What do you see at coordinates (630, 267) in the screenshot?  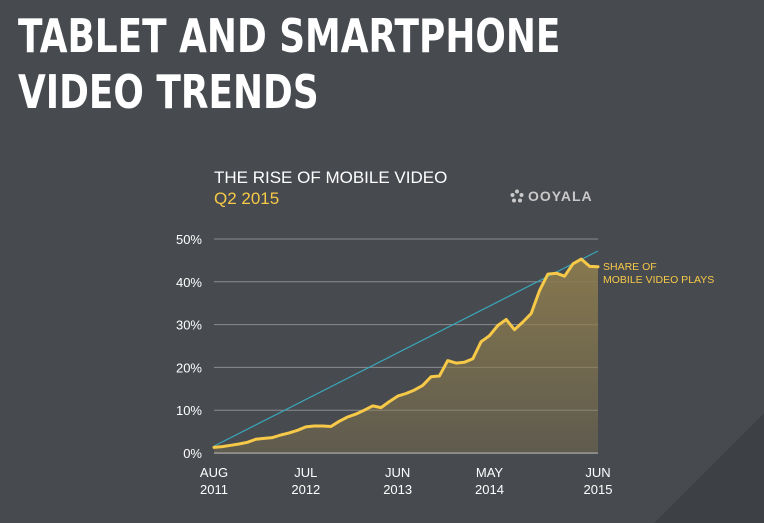 I see `series-label: SHARE OF` at bounding box center [630, 267].